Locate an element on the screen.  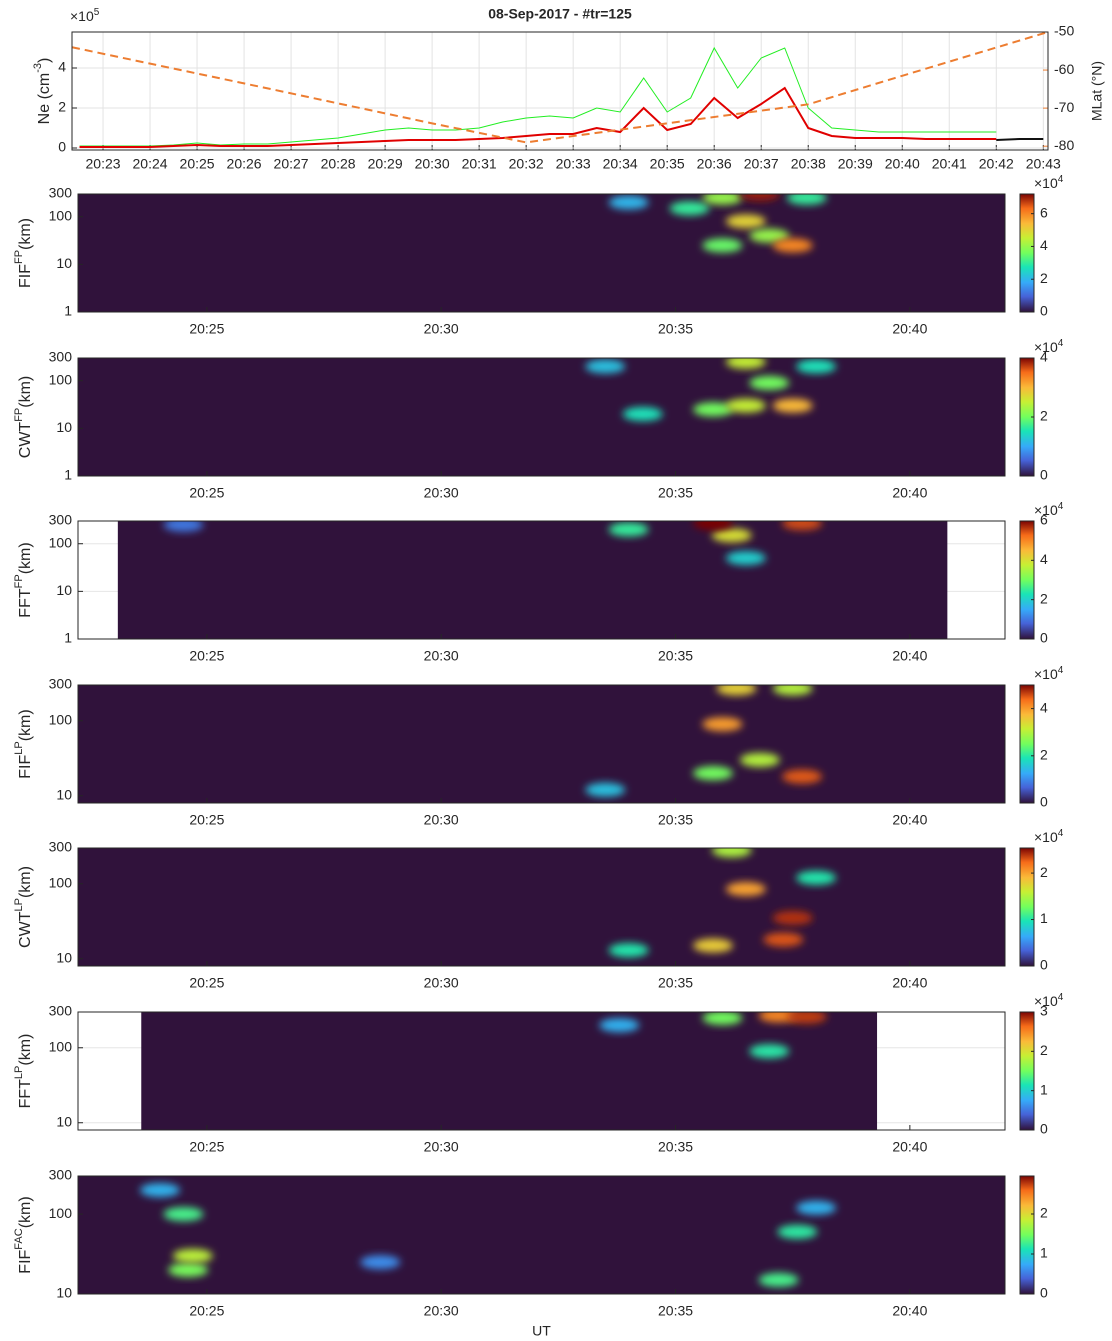
x-tick-label: 20:38 is located at coordinates (808, 164).